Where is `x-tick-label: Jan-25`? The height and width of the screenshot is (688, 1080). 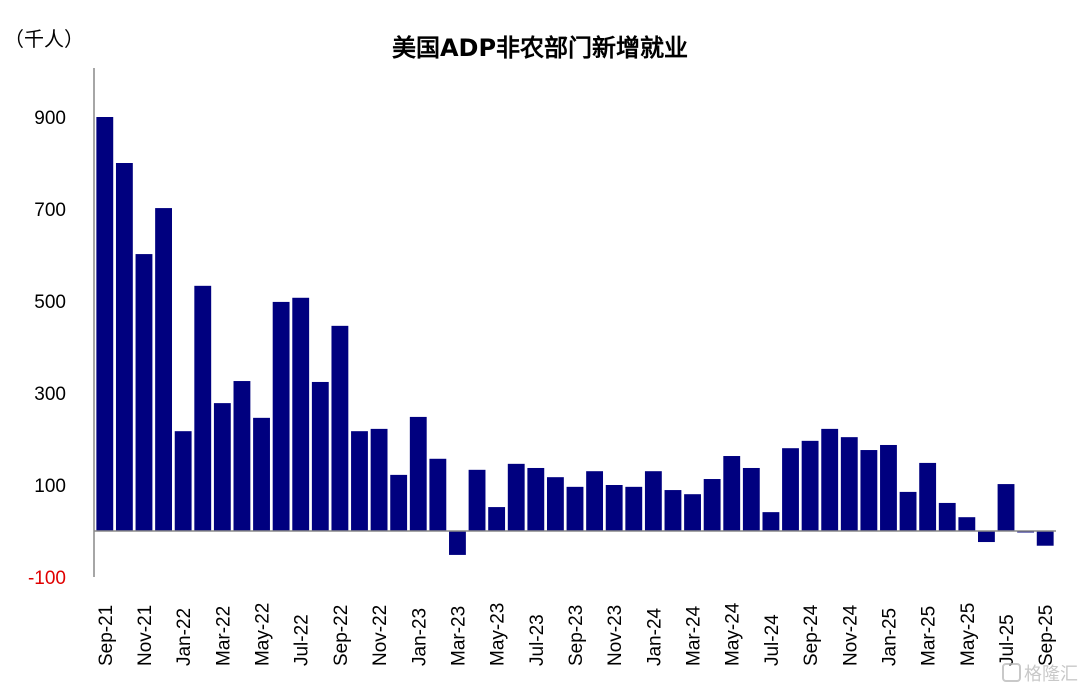 x-tick-label: Jan-25 is located at coordinates (889, 637).